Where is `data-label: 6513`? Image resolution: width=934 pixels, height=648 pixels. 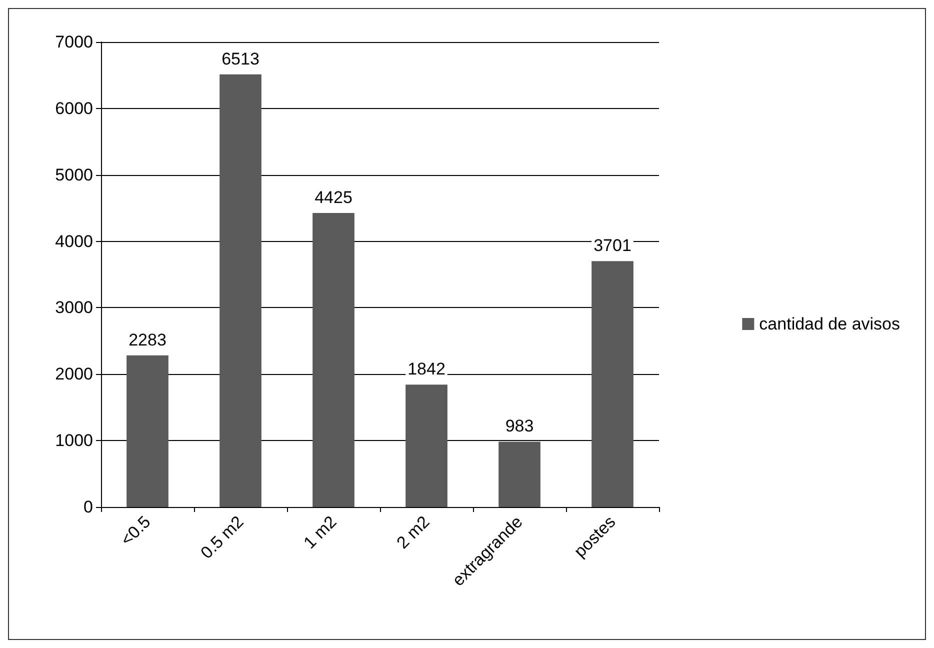
data-label: 6513 is located at coordinates (241, 58).